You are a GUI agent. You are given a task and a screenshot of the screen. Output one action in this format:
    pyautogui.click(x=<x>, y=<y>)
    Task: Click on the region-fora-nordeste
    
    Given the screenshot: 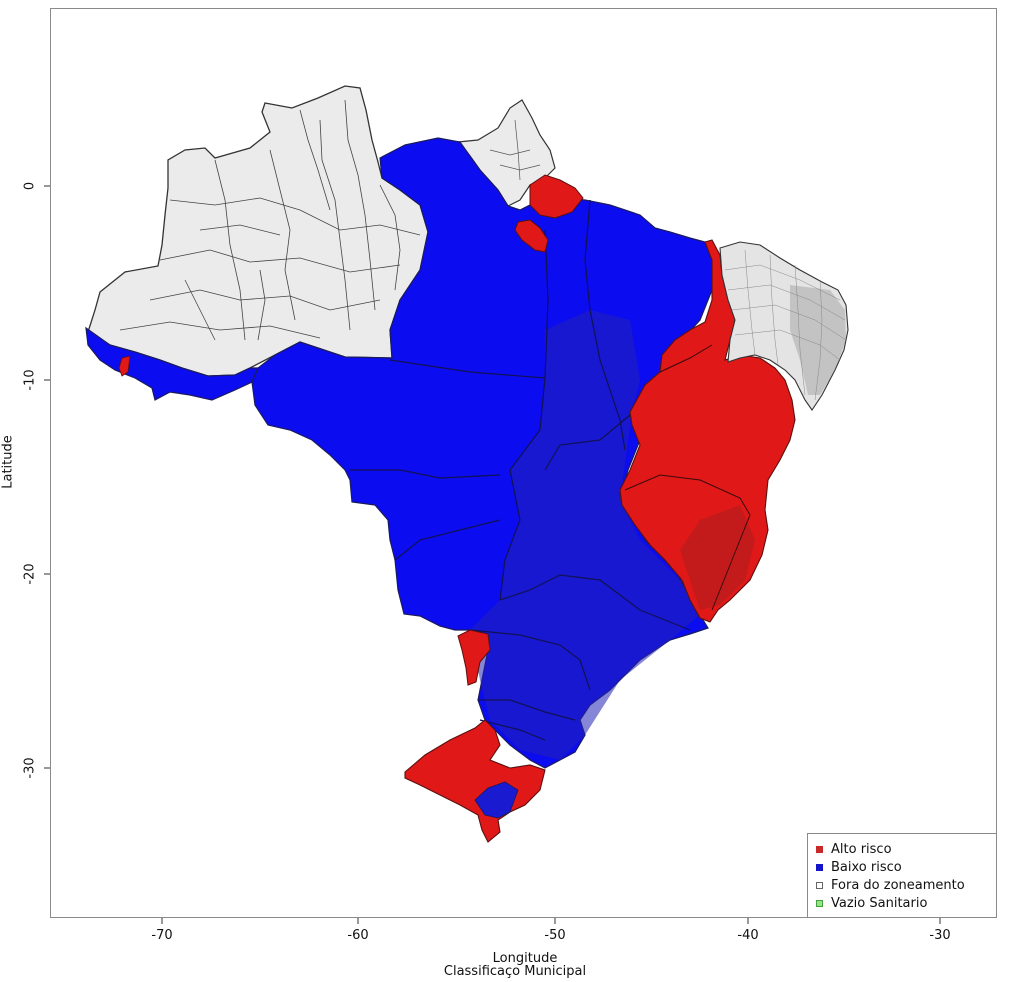 What is the action you would take?
    pyautogui.click(x=784, y=326)
    